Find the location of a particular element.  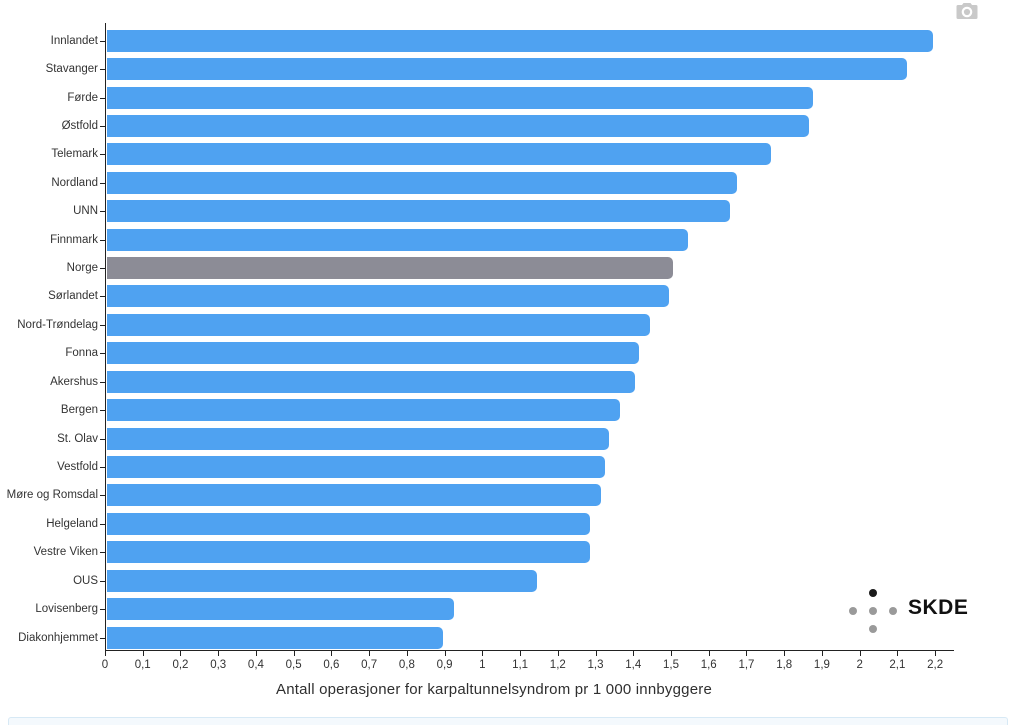

x-tick-label: 0,4 is located at coordinates (255, 665).